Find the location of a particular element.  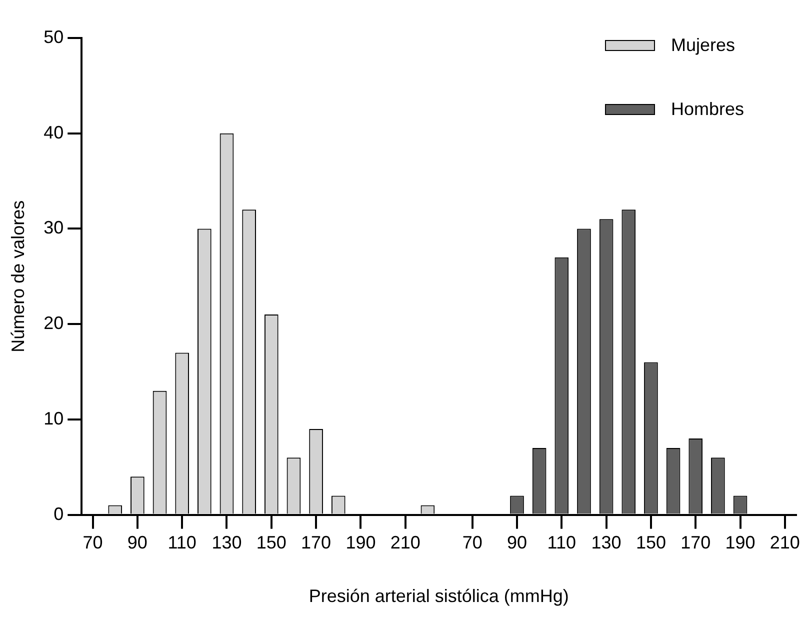

y-tick-label: 20 is located at coordinates (54, 323).